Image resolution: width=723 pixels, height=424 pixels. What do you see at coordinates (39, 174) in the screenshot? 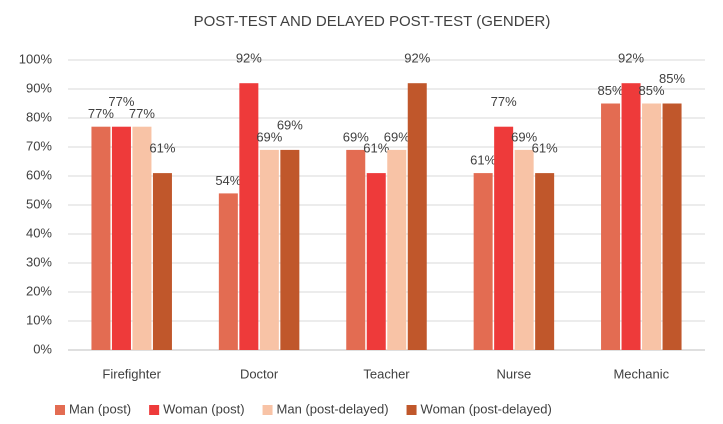
I see `y-tick-label: 60%` at bounding box center [39, 174].